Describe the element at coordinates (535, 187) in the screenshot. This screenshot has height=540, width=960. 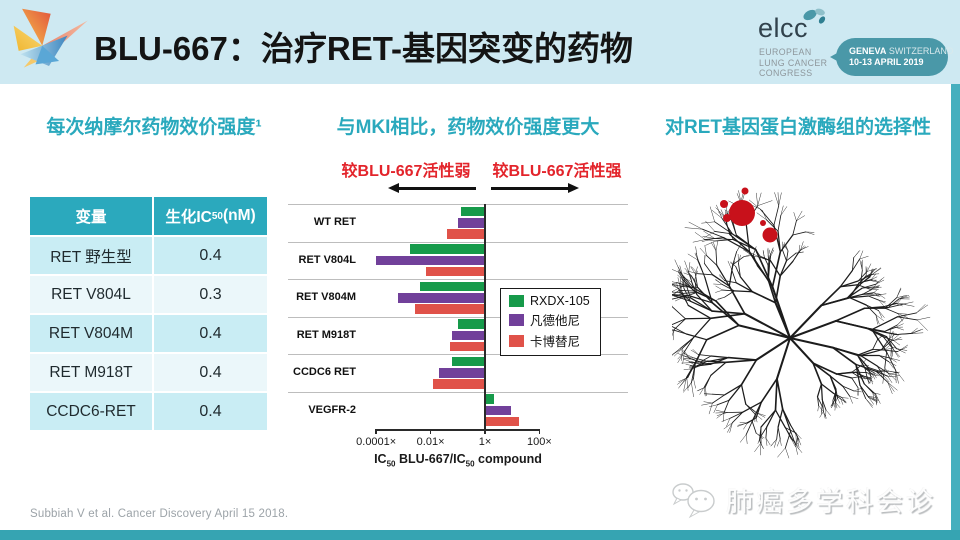
I see `right-arrow` at that location.